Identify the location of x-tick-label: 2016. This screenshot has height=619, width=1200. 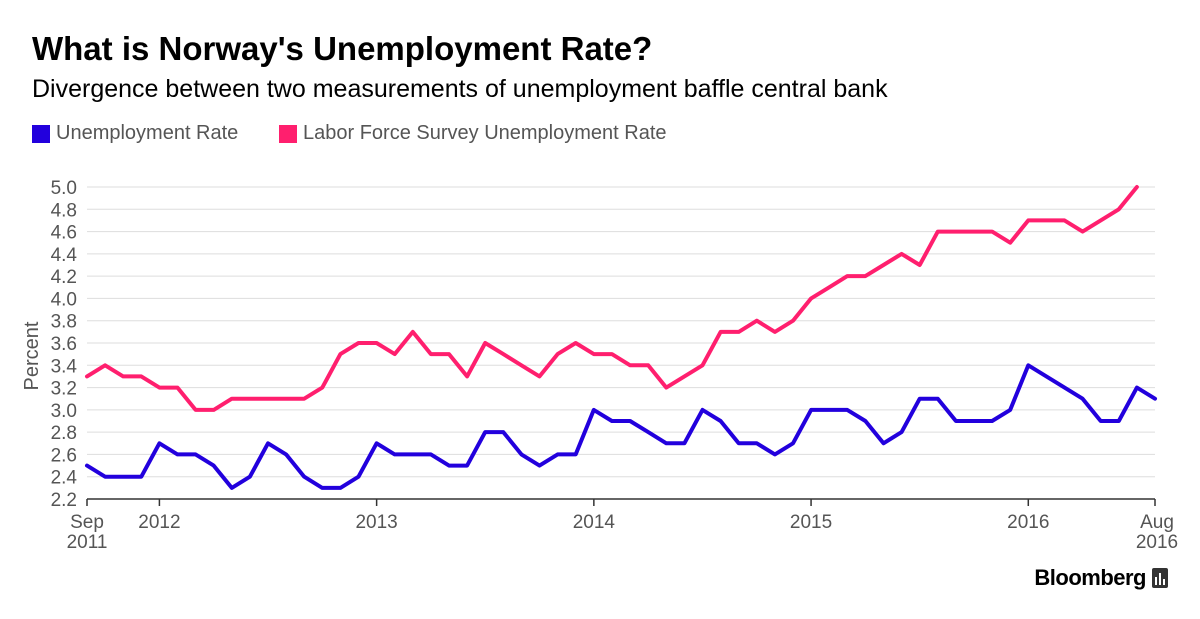
(1028, 522).